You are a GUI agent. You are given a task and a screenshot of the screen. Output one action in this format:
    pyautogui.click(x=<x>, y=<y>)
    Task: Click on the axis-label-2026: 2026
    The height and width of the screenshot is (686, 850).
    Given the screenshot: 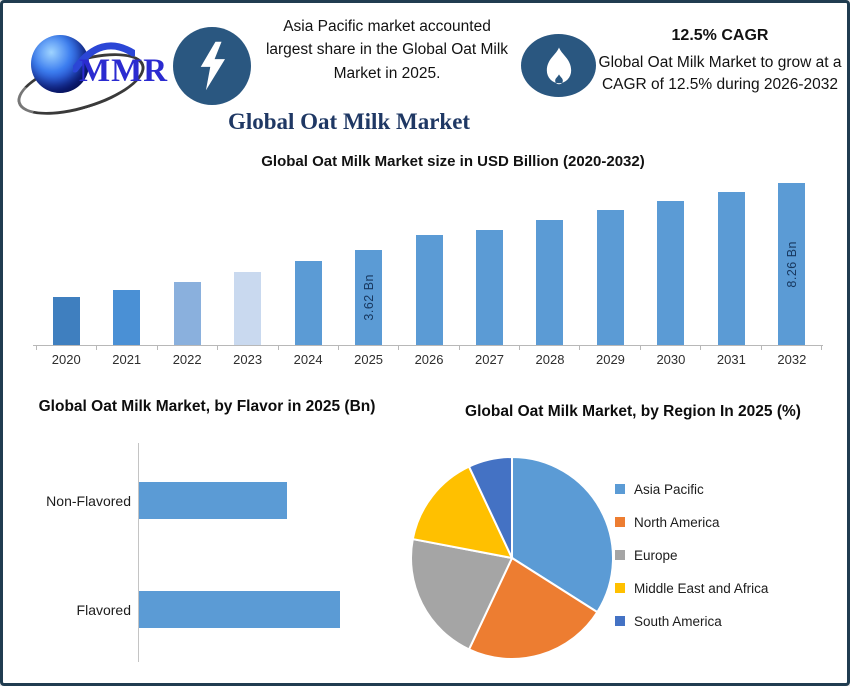 What is the action you would take?
    pyautogui.click(x=429, y=359)
    